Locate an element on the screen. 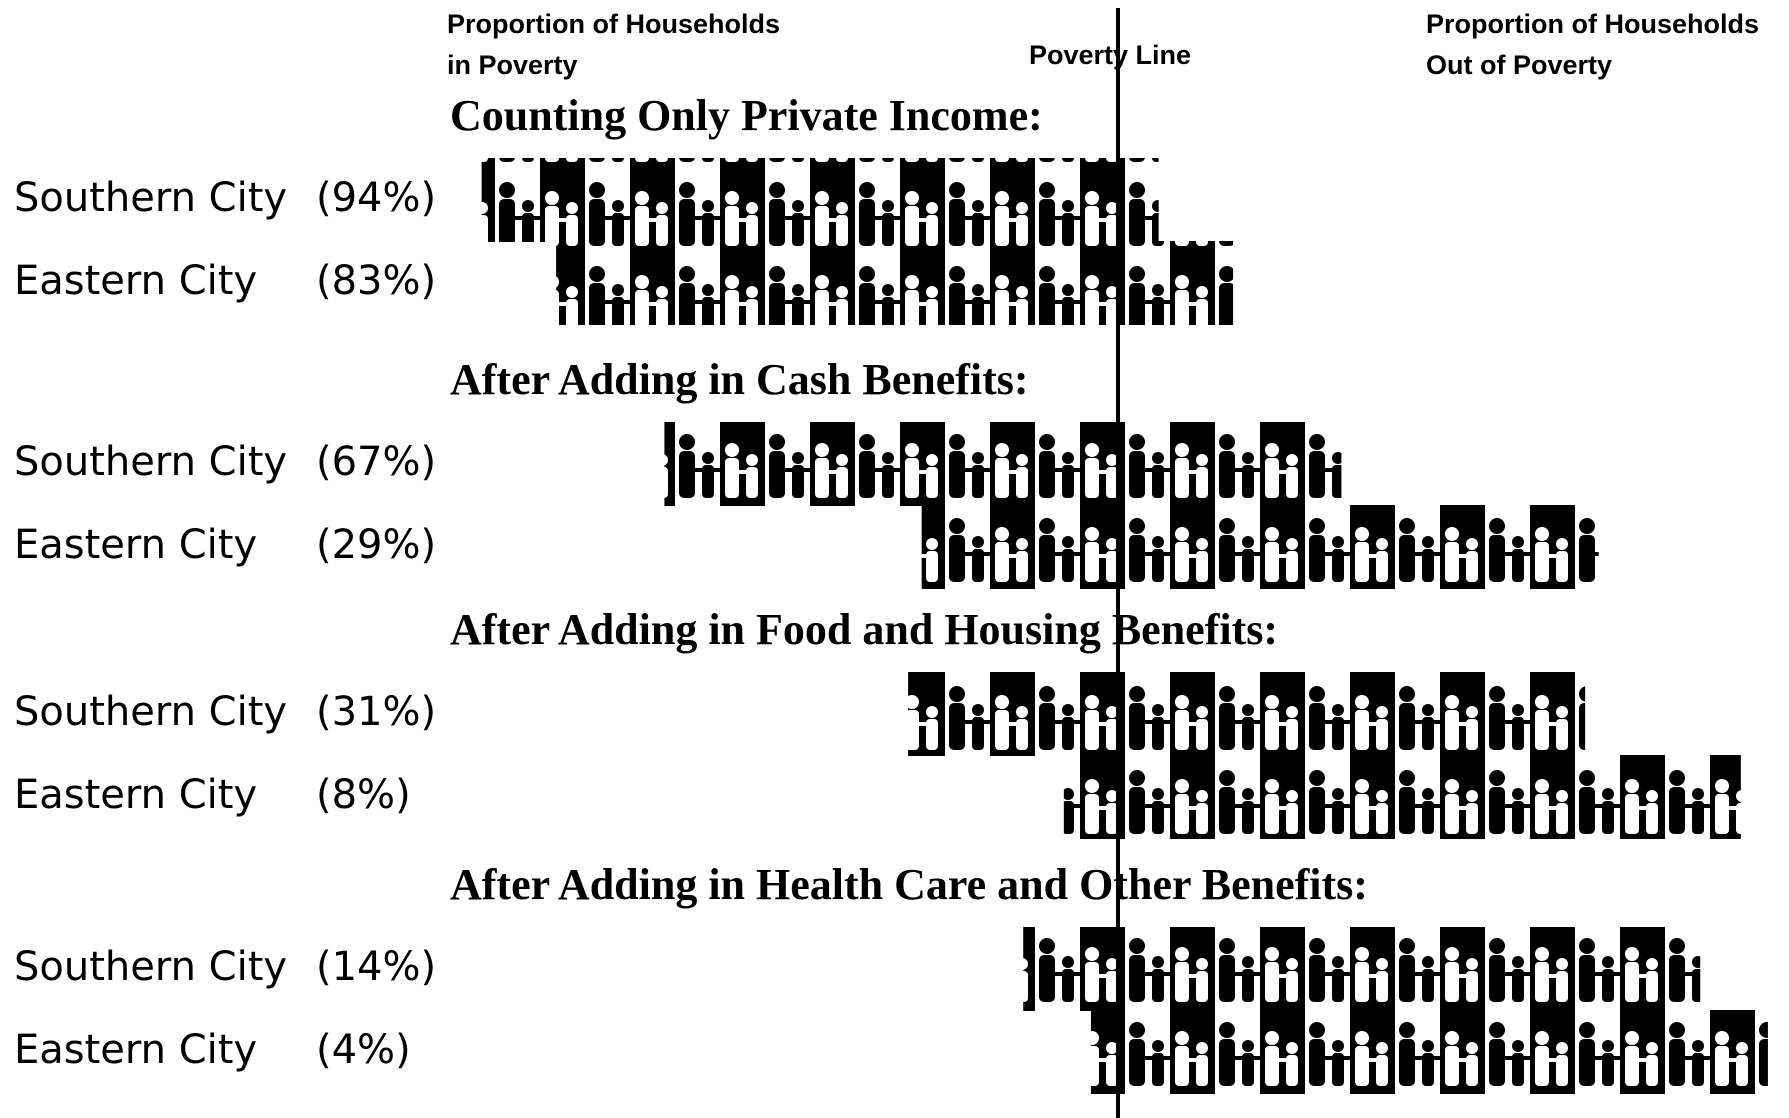 Image resolution: width=1789 pixels, height=1118 pixels. center-label: Poverty Line is located at coordinates (1110, 55).